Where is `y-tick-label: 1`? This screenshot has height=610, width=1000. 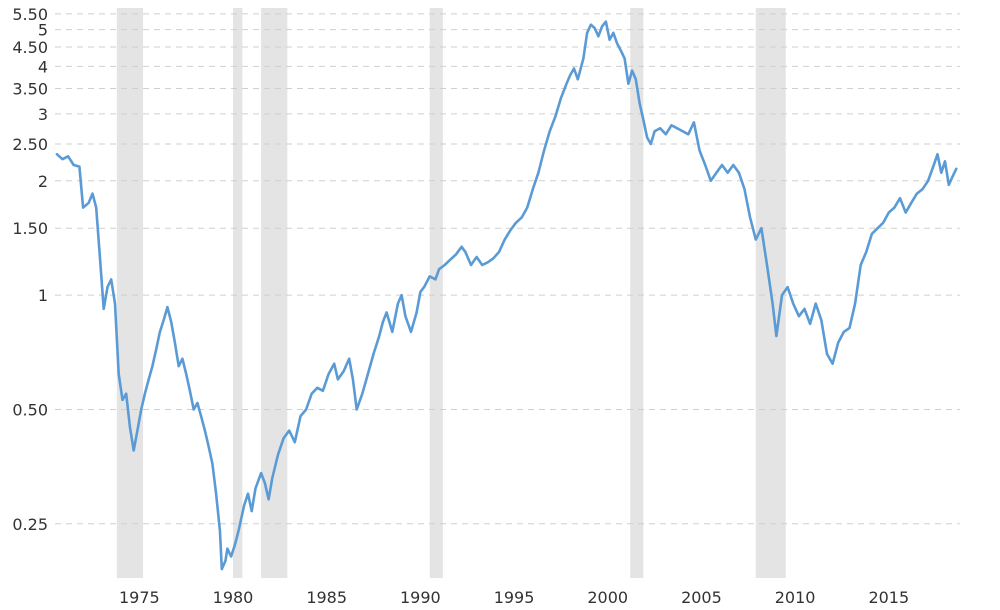 y-tick-label: 1 is located at coordinates (43, 295).